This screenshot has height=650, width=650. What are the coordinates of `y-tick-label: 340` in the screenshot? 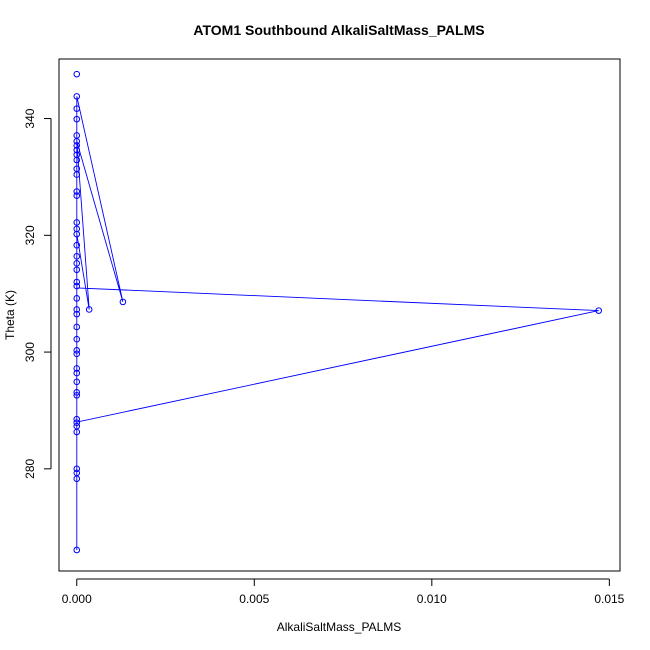 It's located at (30, 118).